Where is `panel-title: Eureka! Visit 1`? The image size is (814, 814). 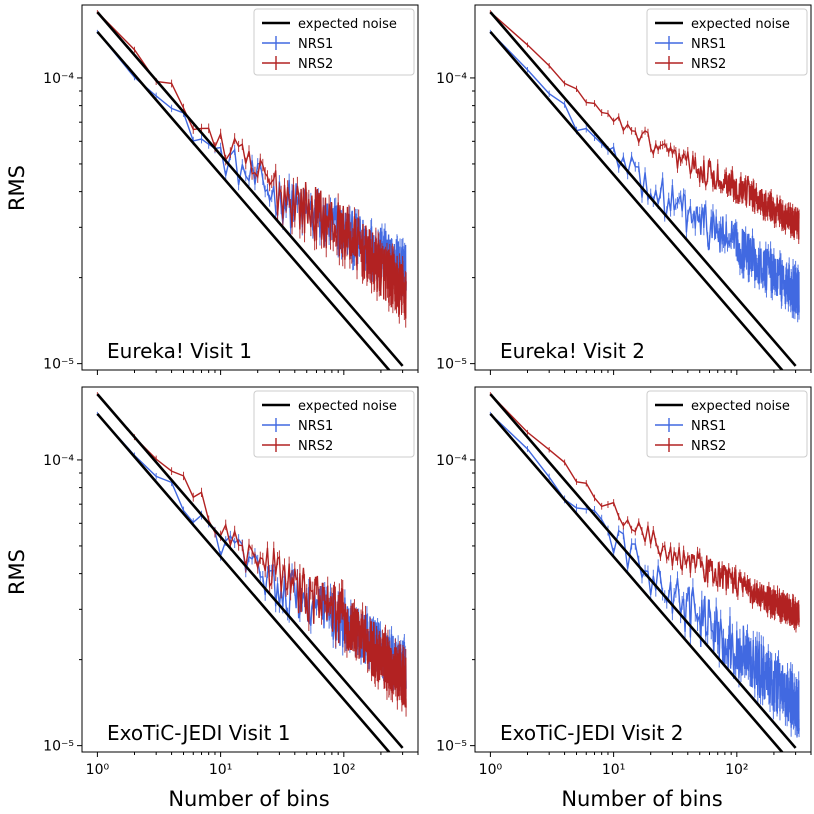 panel-title: Eureka! Visit 1 is located at coordinates (179, 351).